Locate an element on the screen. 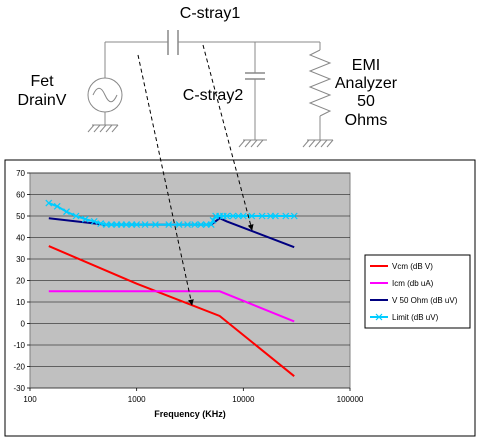 The image size is (480, 441). y-tick-label: -30 is located at coordinates (19, 388).